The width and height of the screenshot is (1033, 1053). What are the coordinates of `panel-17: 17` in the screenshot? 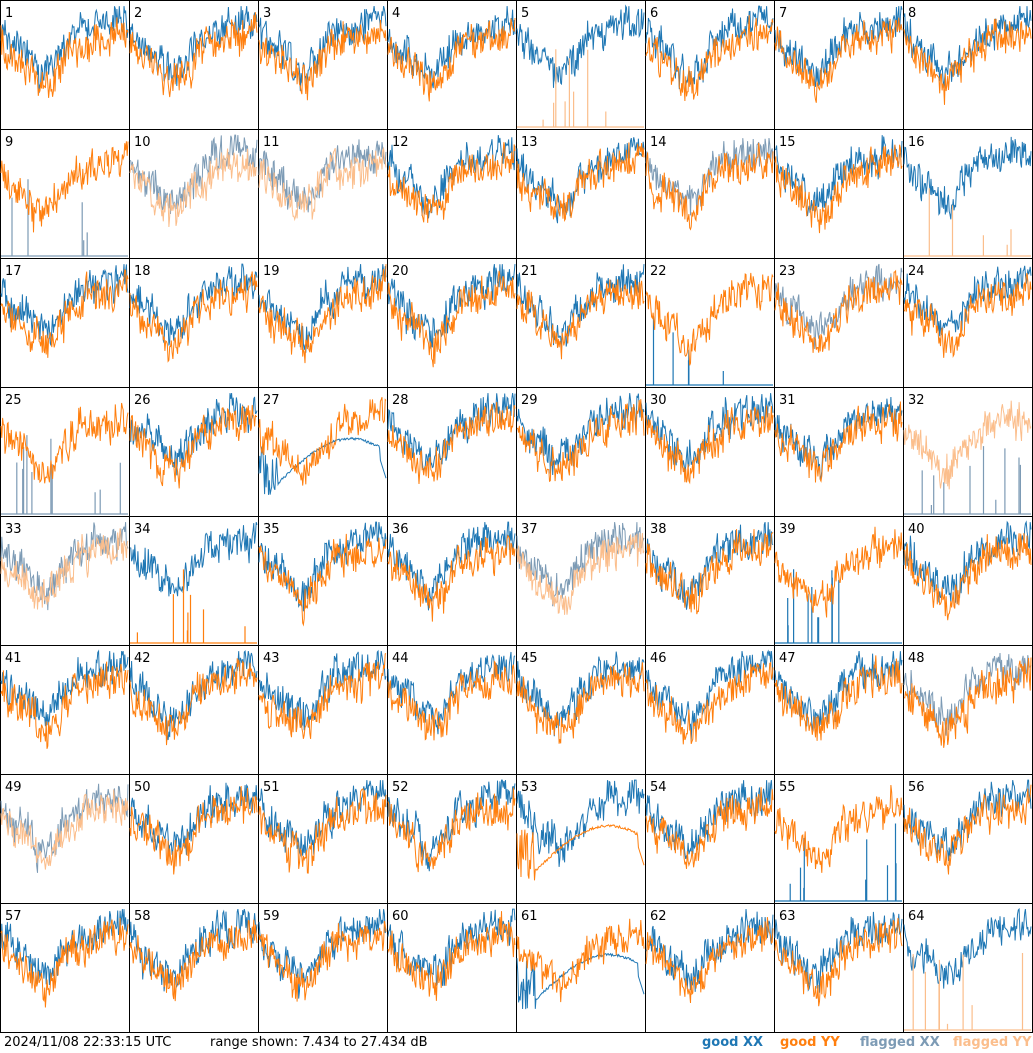 It's located at (65, 323).